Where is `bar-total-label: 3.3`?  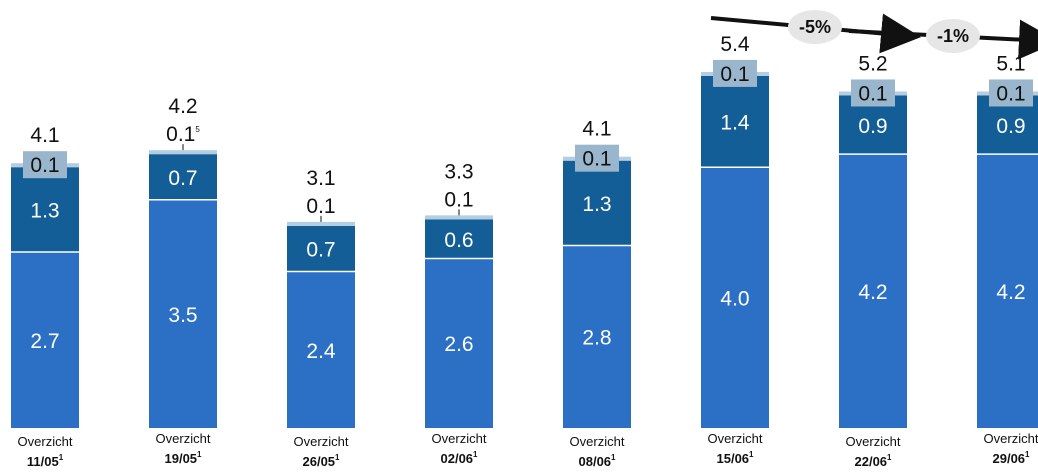
bar-total-label: 3.3 is located at coordinates (458, 171).